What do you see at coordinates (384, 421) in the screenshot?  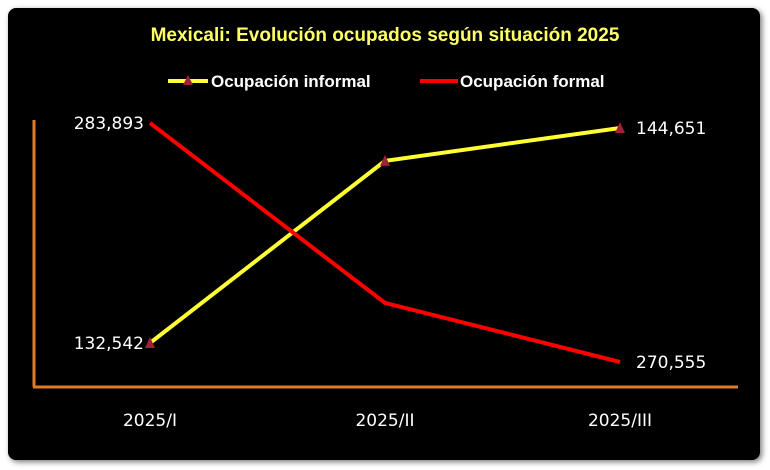 I see `x-tick-label: 2025/II` at bounding box center [384, 421].